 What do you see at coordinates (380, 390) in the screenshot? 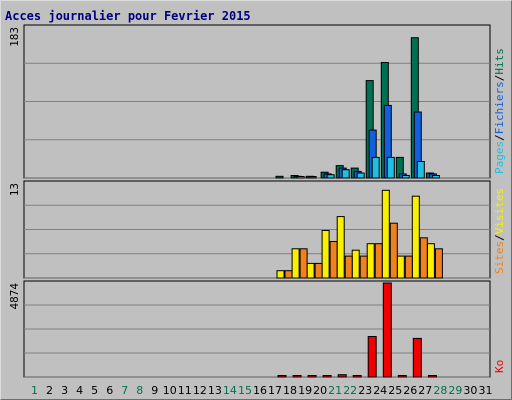
I see `x-tick-label: 24` at bounding box center [380, 390].